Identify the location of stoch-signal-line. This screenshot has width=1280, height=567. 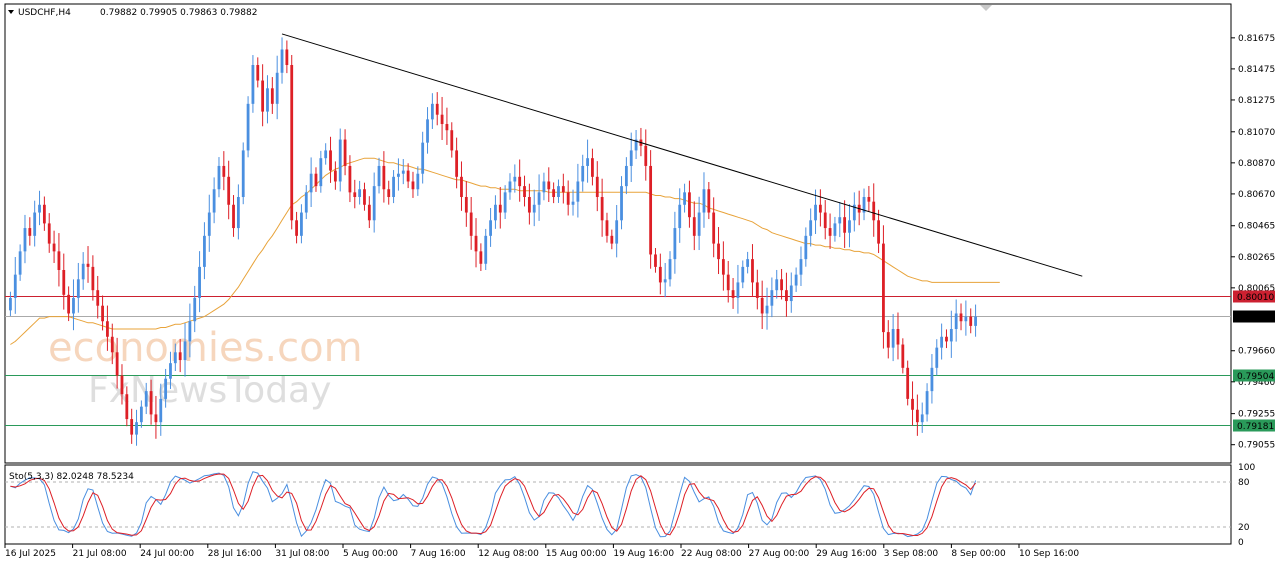
(493, 505).